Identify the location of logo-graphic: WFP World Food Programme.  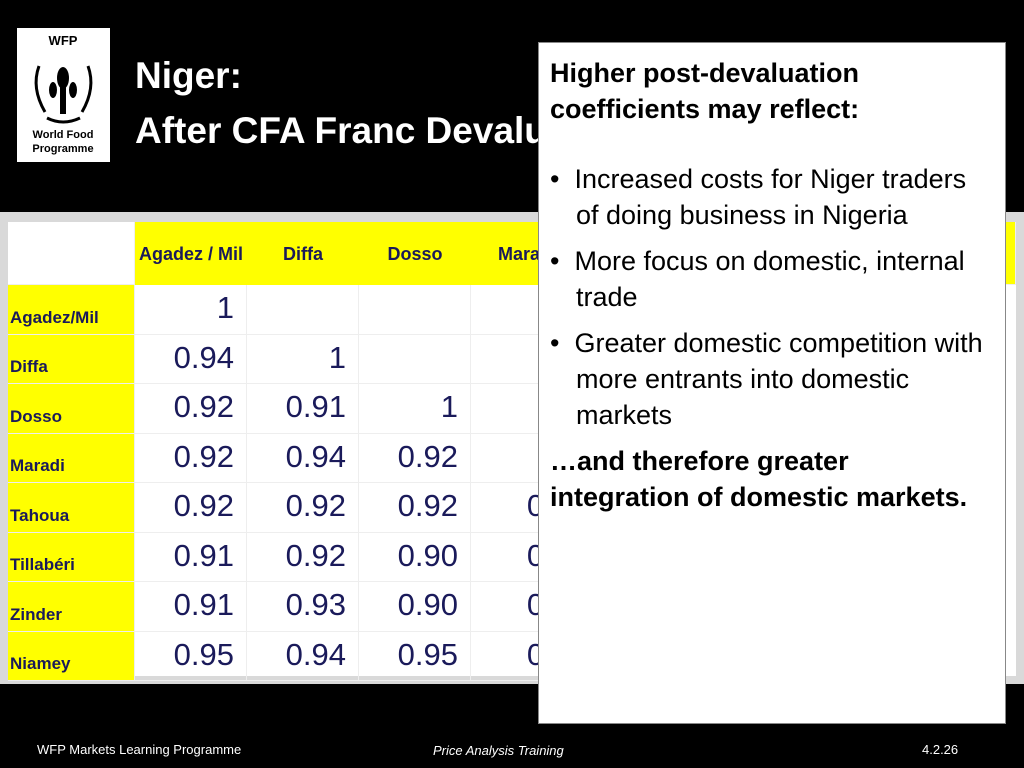
(63, 94).